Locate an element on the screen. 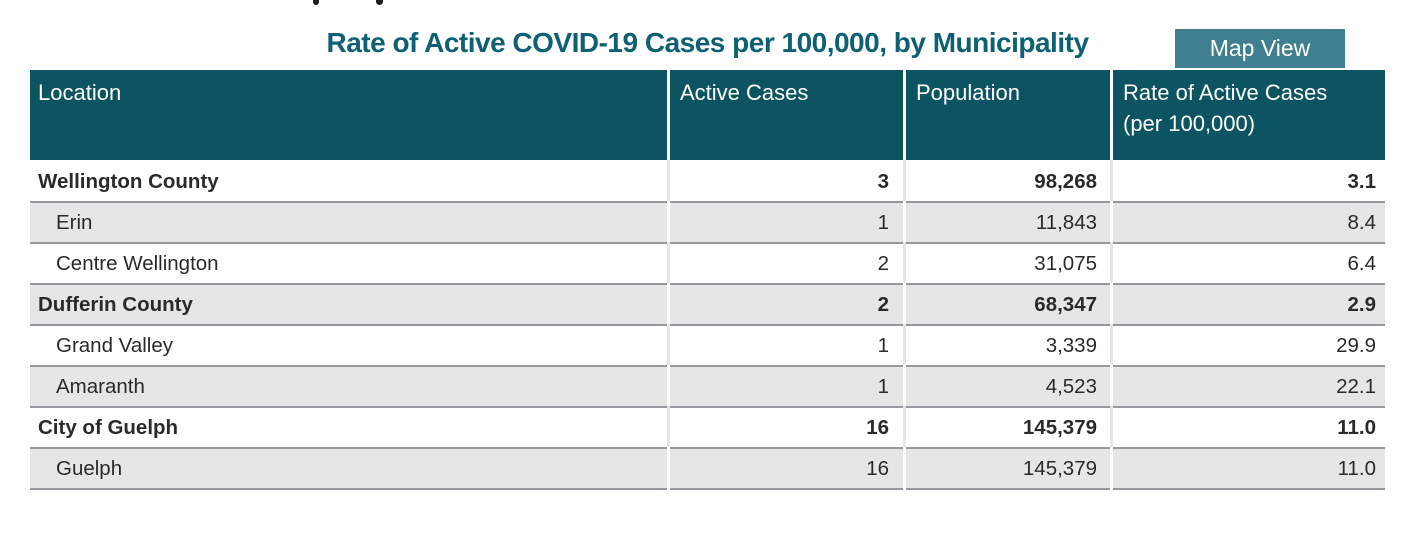 The width and height of the screenshot is (1412, 546). table-row-grand-valley: Grand Valley 1 3,339 29.9 is located at coordinates (707, 344).